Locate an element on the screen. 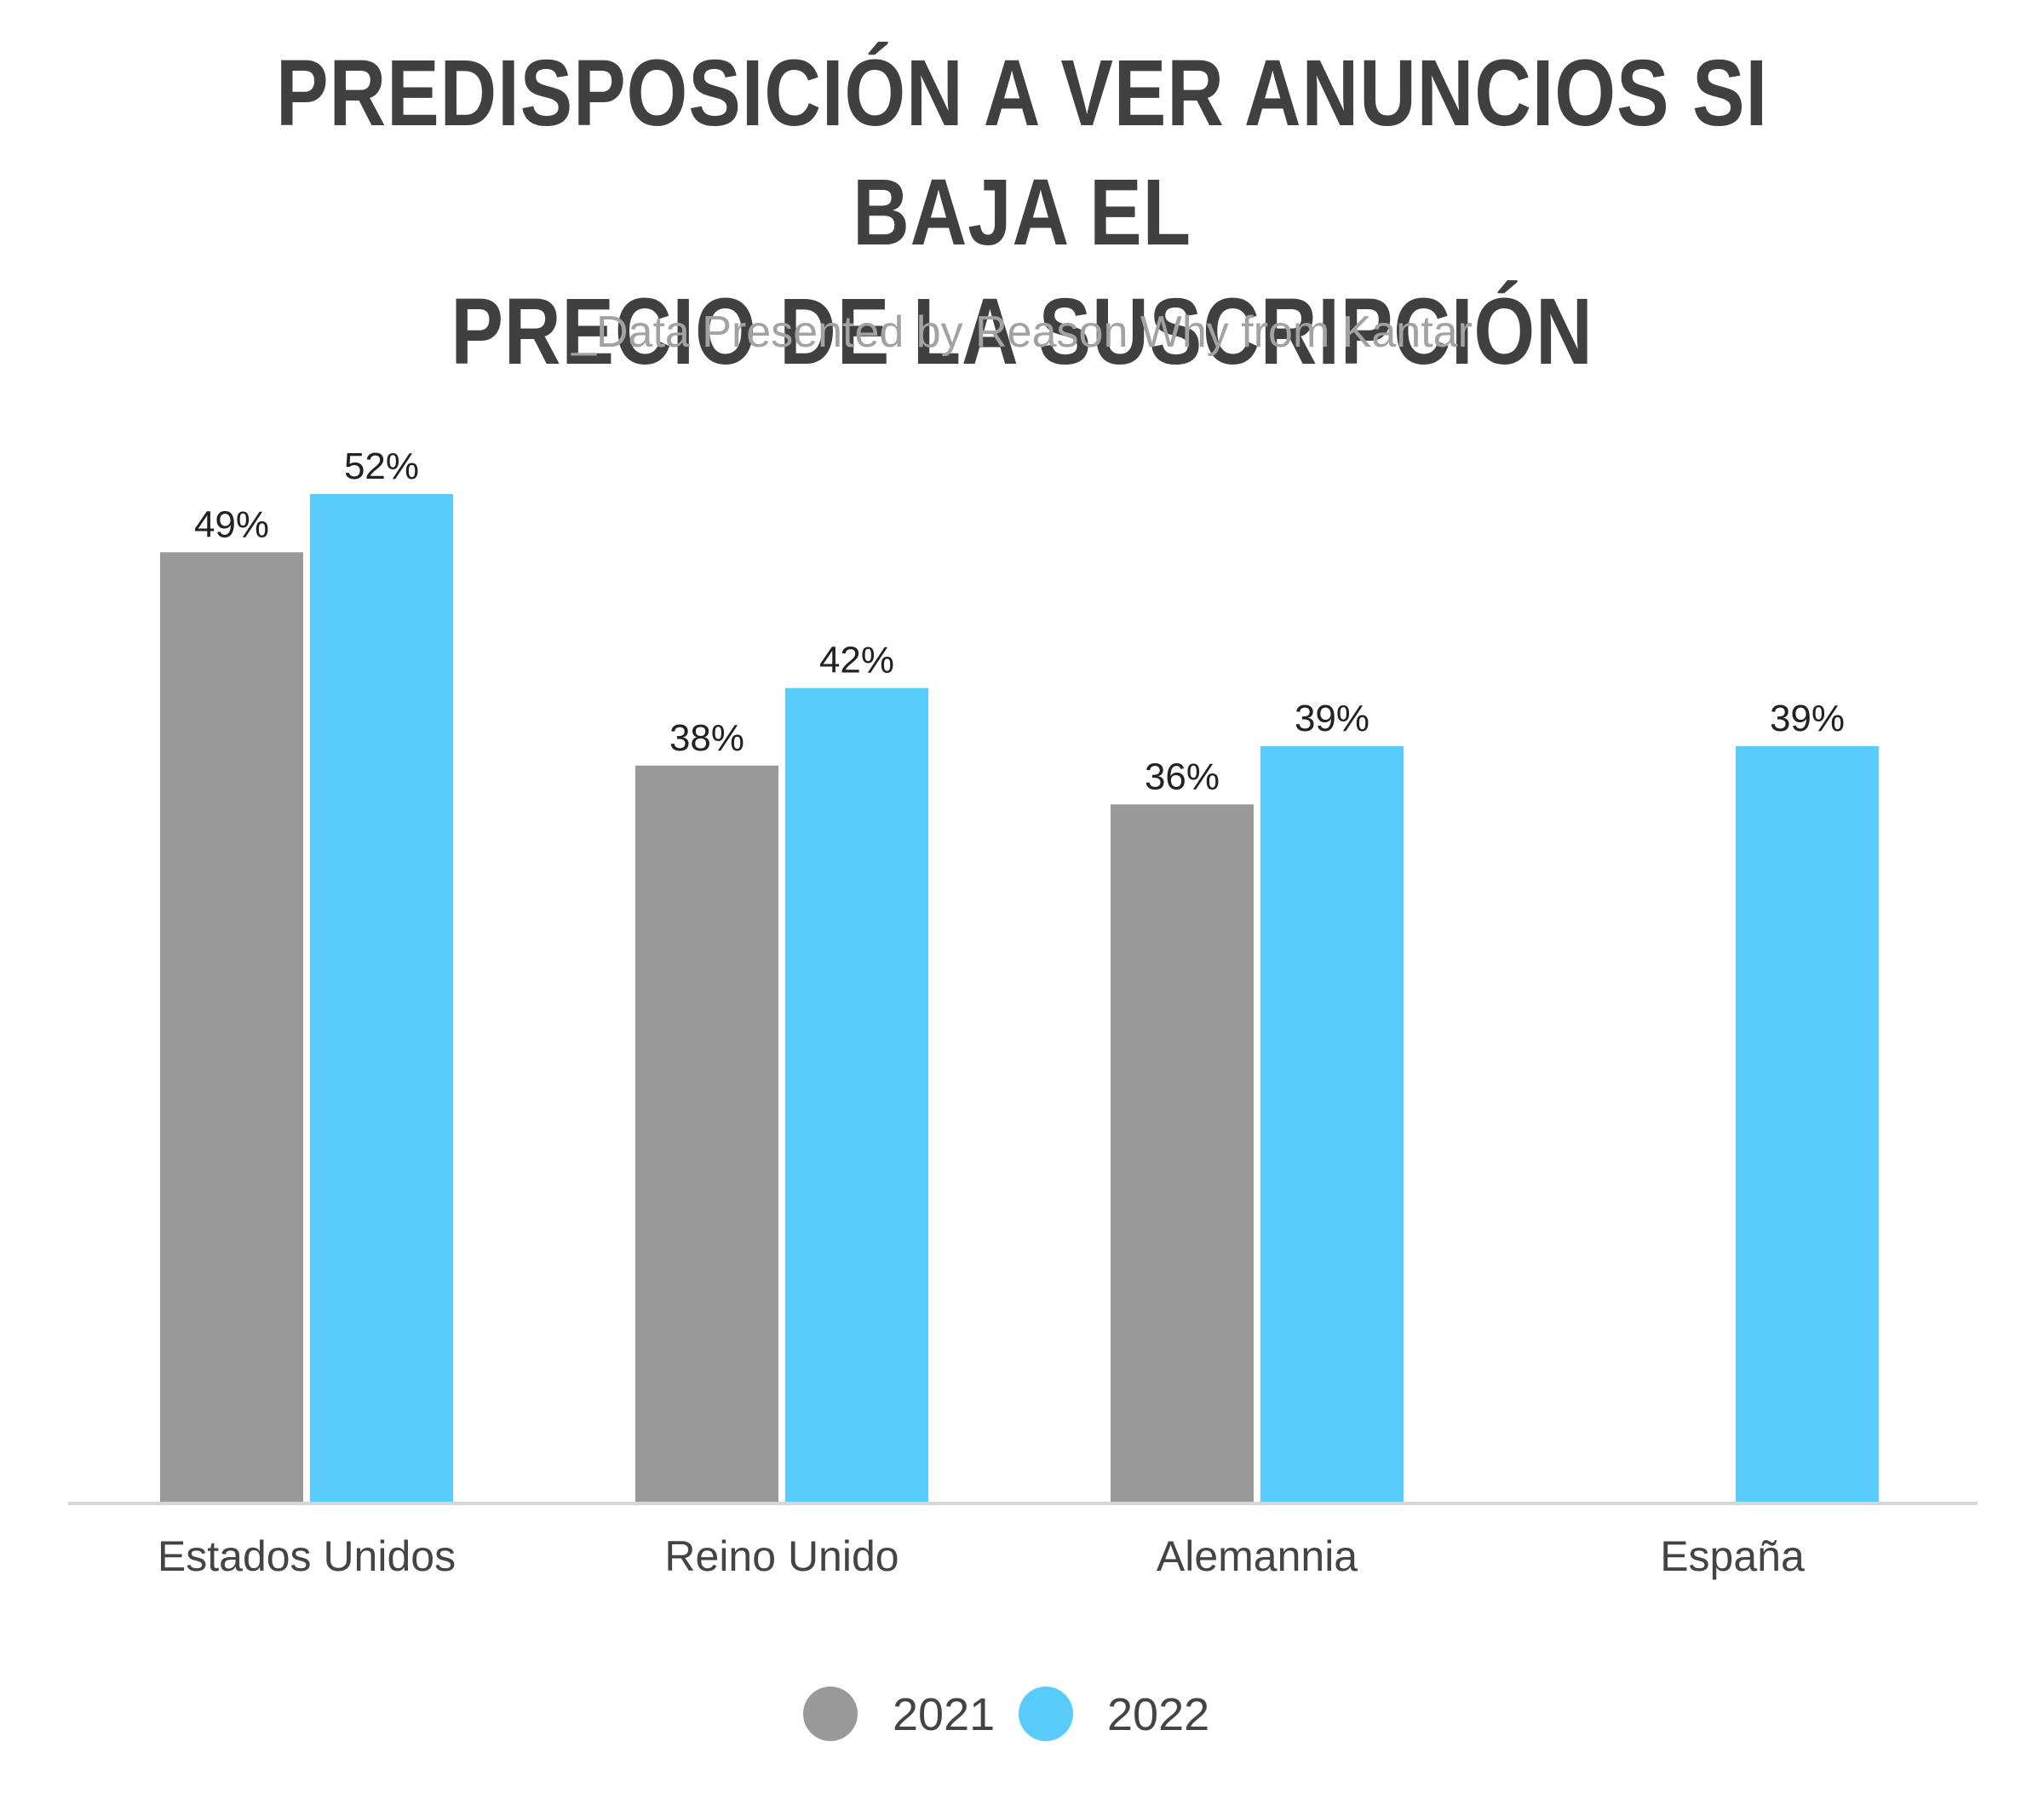 The width and height of the screenshot is (2044, 1799). bar-value-label: 36% is located at coordinates (1182, 776).